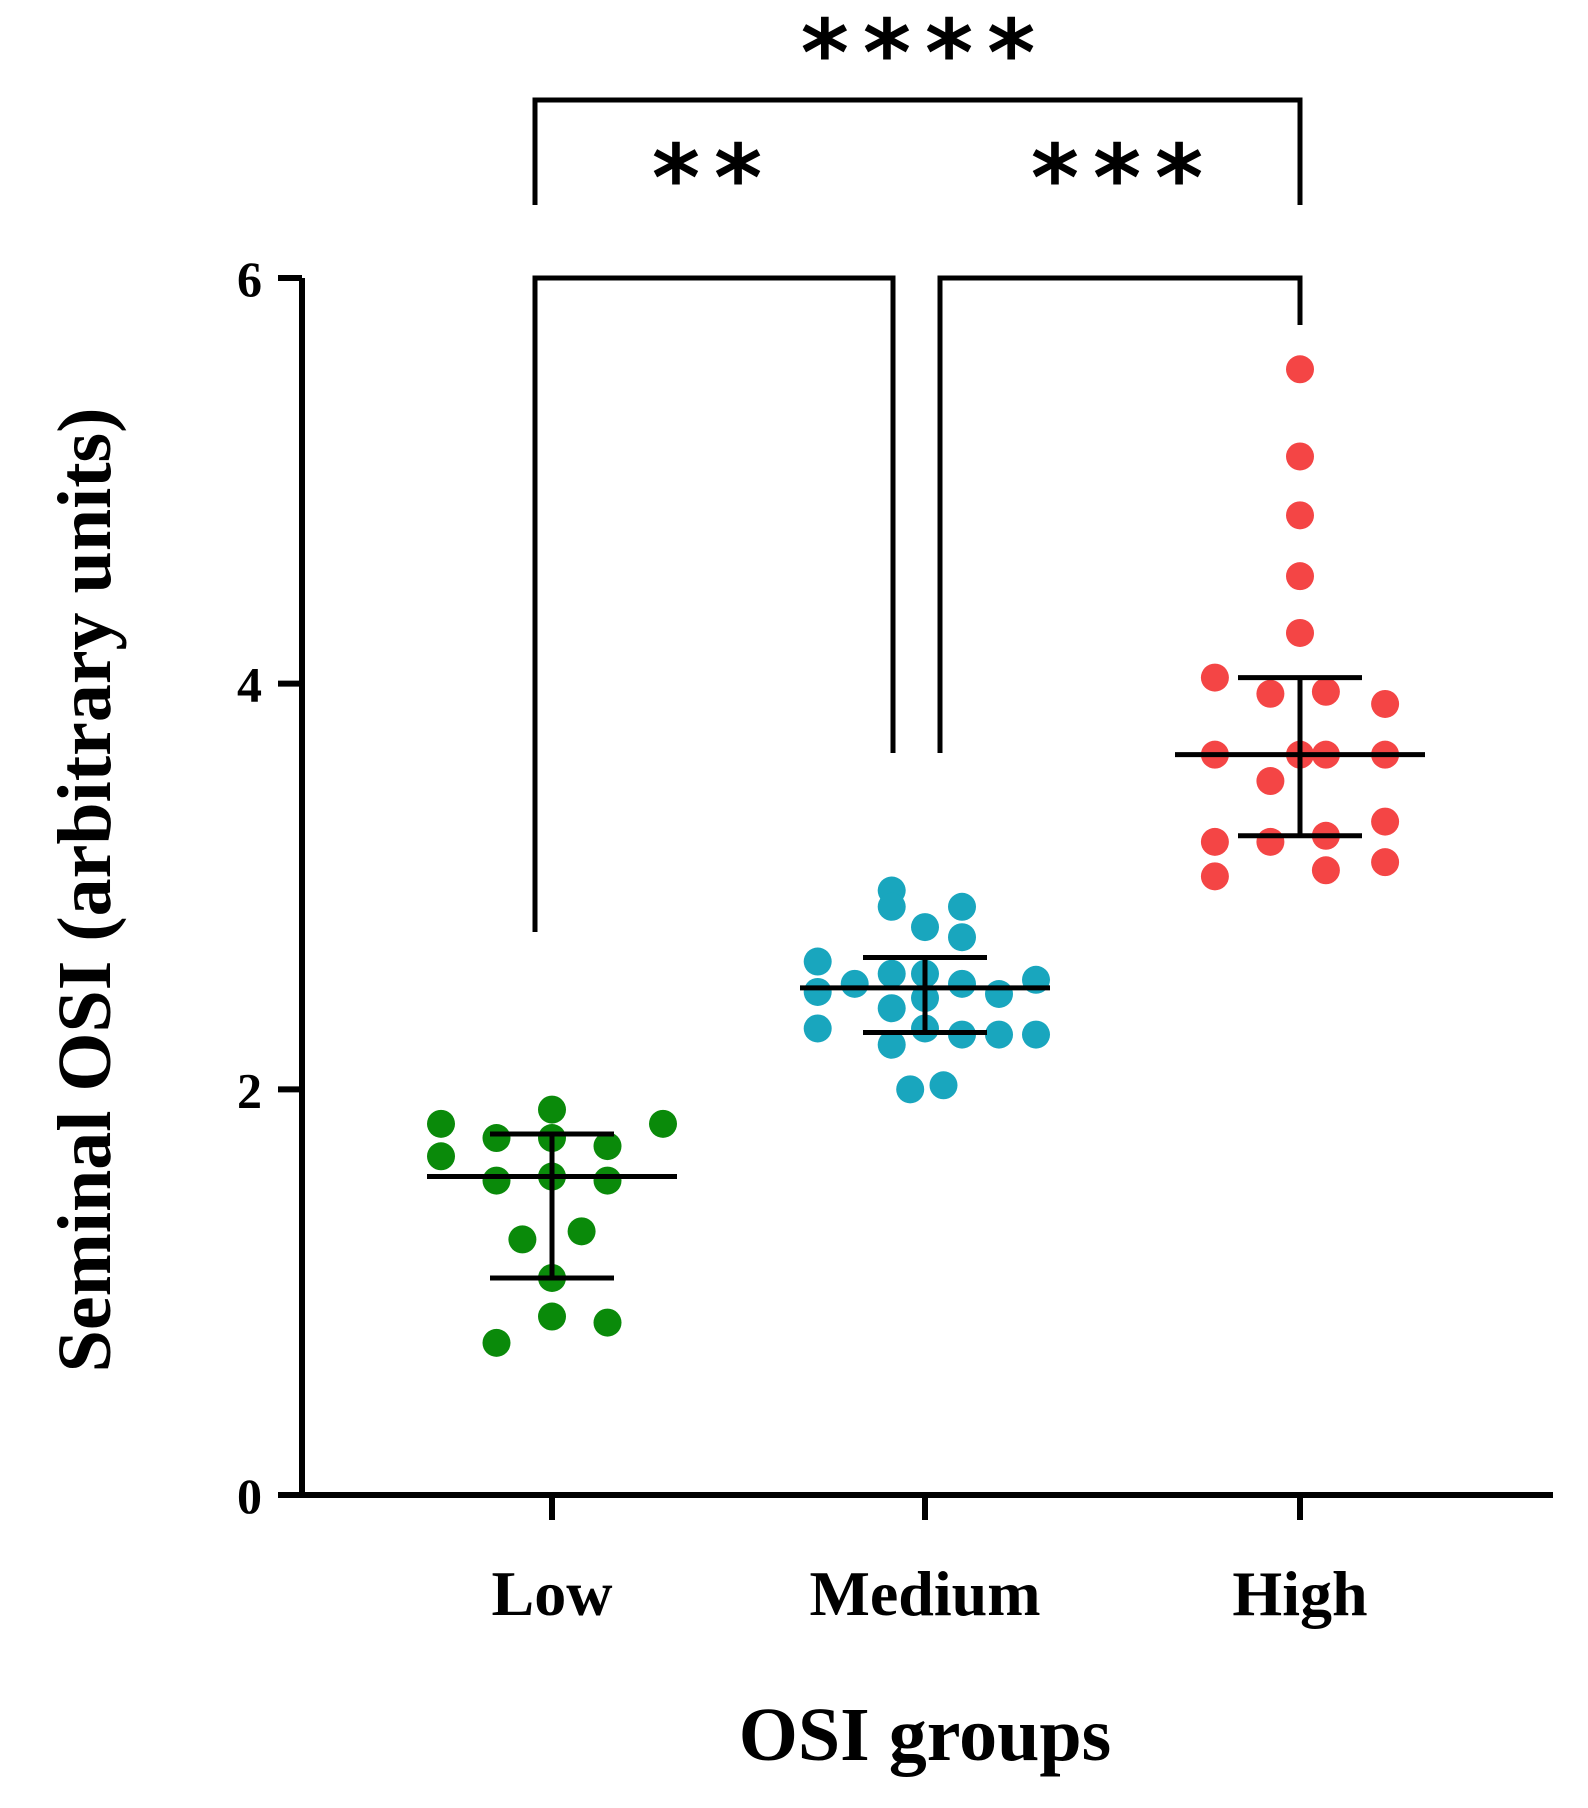 The image size is (1588, 1808). I want to click on significance-bracket-low-medium-label: **, so click(714, 178).